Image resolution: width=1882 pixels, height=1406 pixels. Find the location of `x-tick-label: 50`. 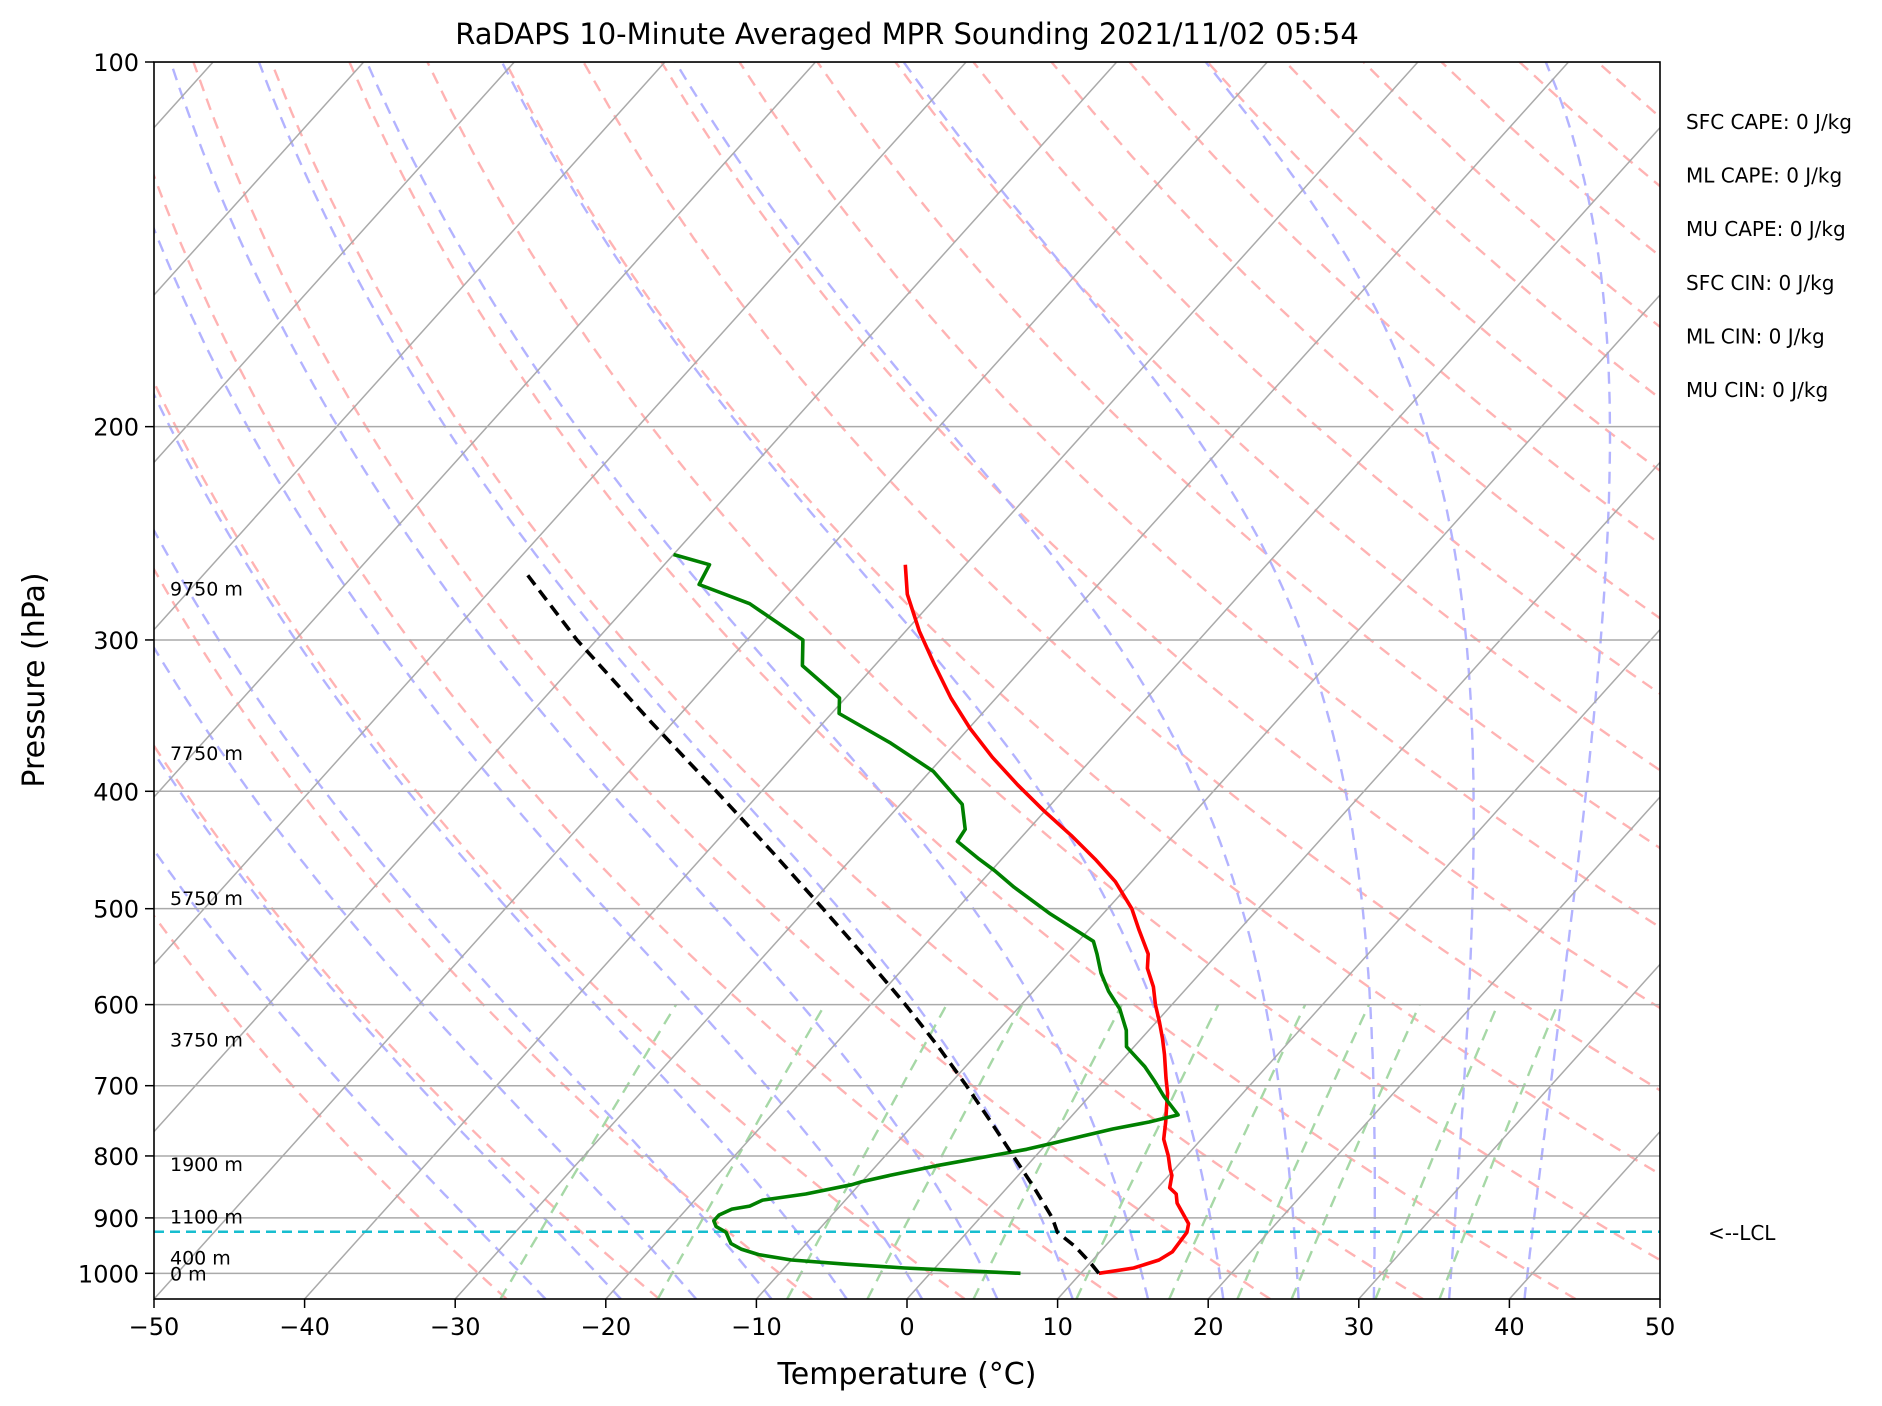

x-tick-label: 50 is located at coordinates (1660, 1327).